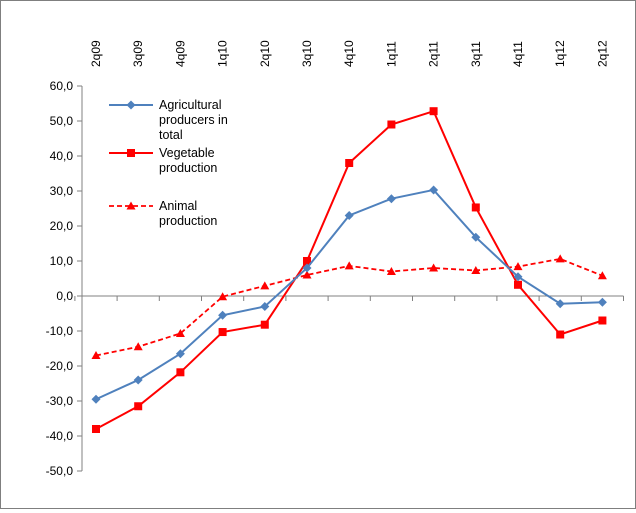 The image size is (636, 513). What do you see at coordinates (265, 53) in the screenshot?
I see `x-tick-label: 2q10` at bounding box center [265, 53].